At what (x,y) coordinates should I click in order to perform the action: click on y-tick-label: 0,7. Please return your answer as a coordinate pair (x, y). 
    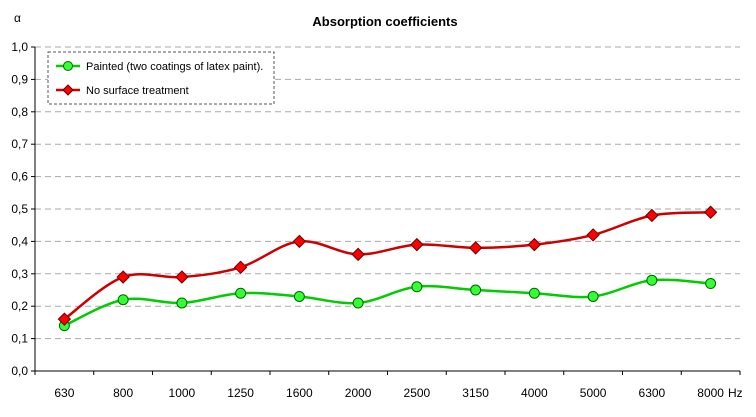
    Looking at the image, I should click on (19, 144).